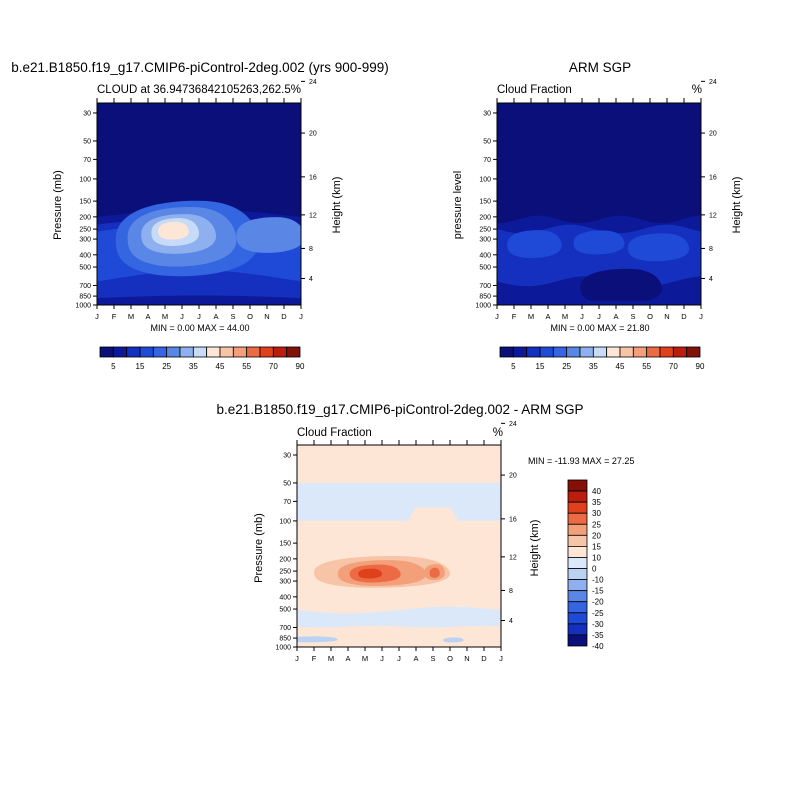  I want to click on contour-level-pos-lower, so click(399, 636).